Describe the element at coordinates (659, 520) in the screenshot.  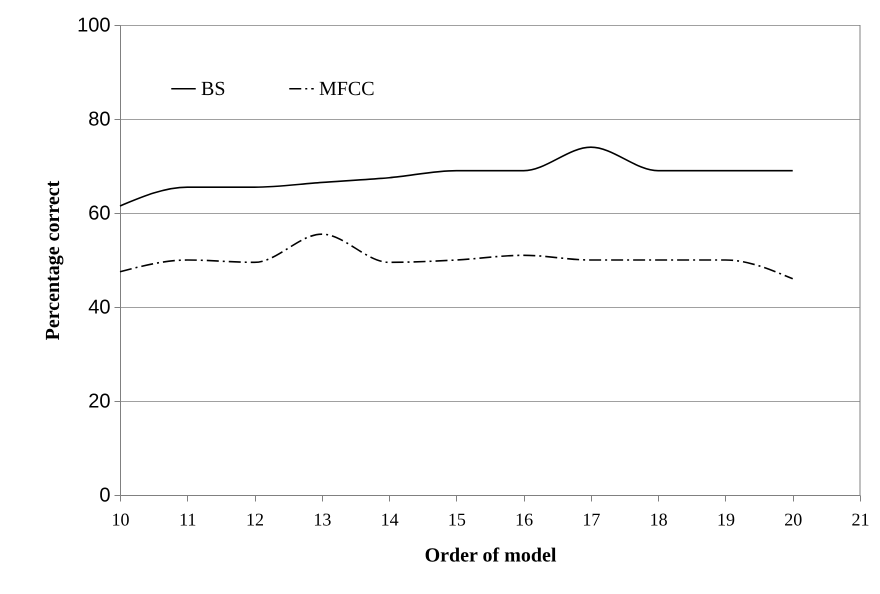
I see `x-tick-label: 18` at that location.